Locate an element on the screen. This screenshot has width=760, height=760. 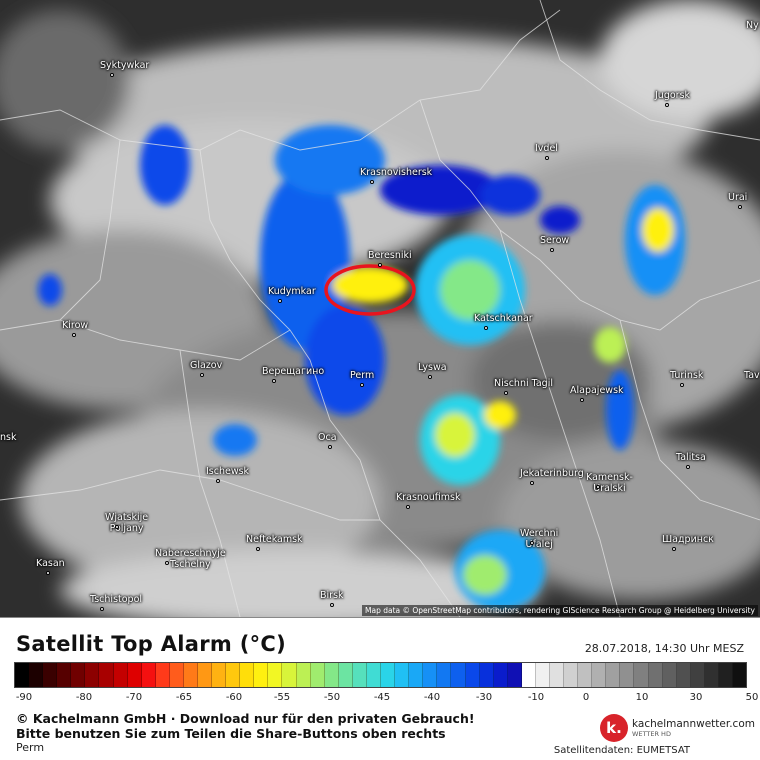
region-name: Perm is located at coordinates (30, 747).